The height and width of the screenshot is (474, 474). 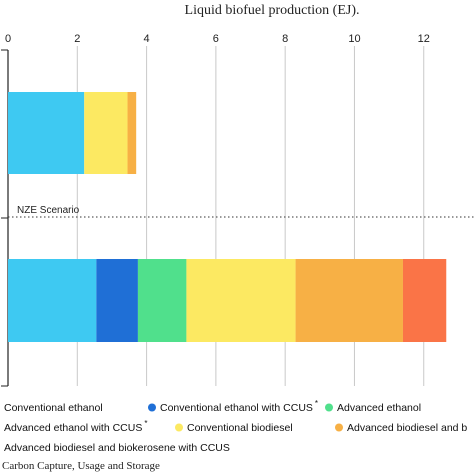 What do you see at coordinates (424, 300) in the screenshot?
I see `bar-row2-series6` at bounding box center [424, 300].